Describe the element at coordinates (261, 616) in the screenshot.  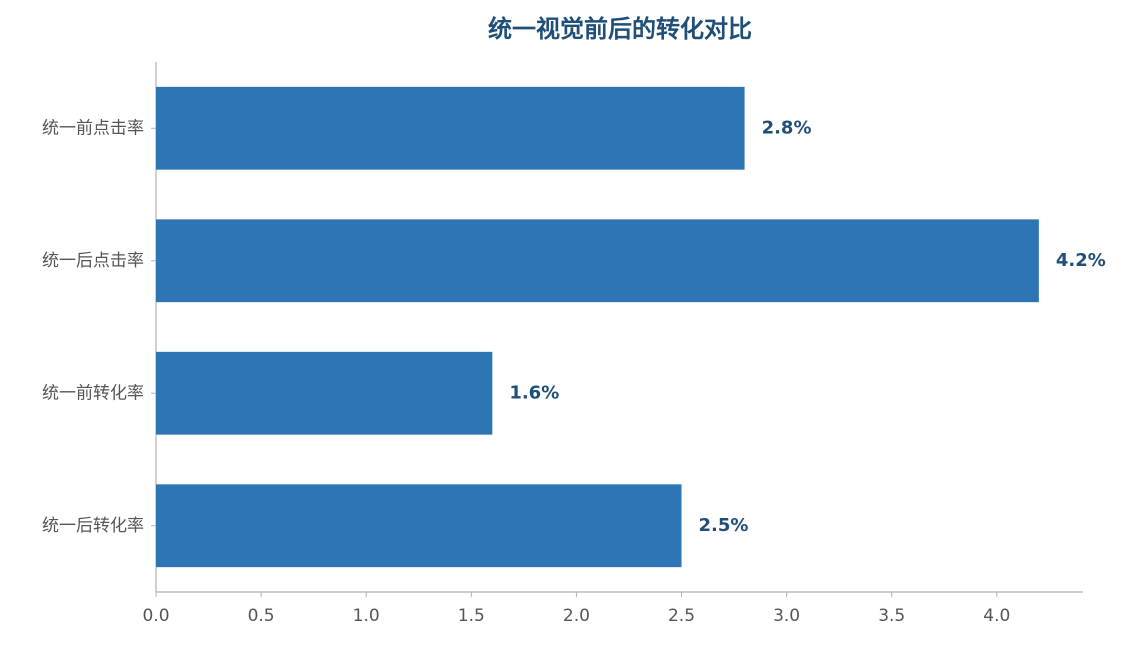
I see `x-tick-label: 0.5` at that location.